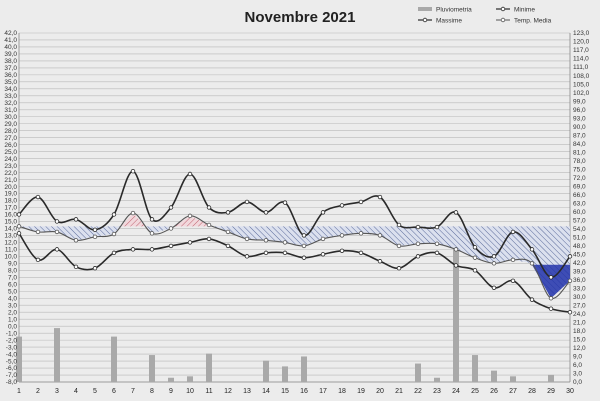 The height and width of the screenshot is (401, 600). What do you see at coordinates (581, 33) in the screenshot?
I see `right-tick-label: 123,0` at bounding box center [581, 33].